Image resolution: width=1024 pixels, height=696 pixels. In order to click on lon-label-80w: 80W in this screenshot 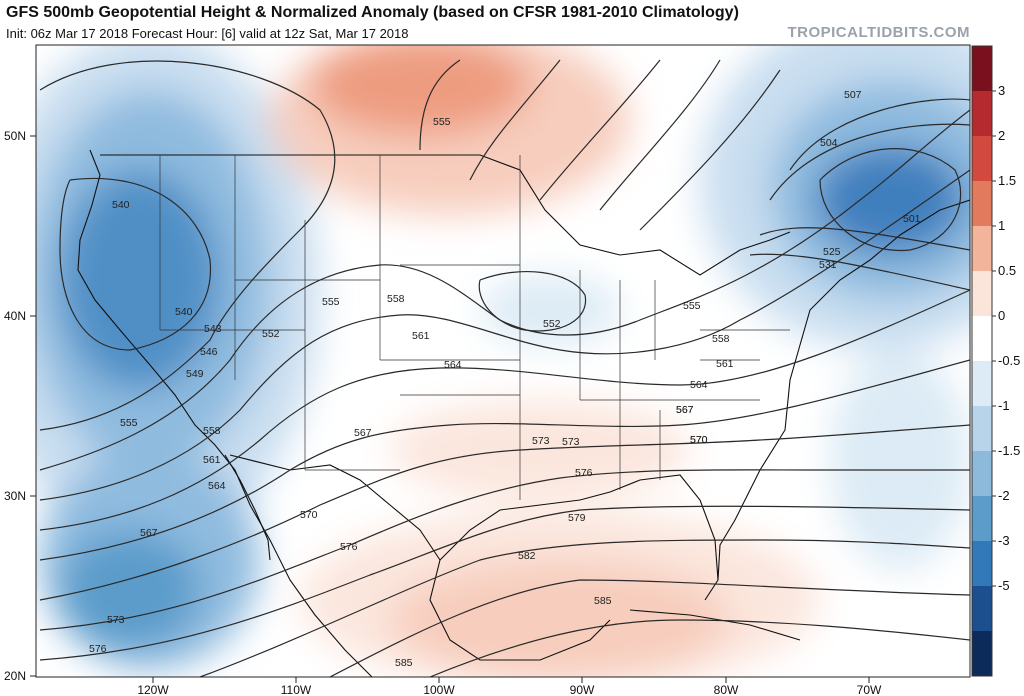, I will do `click(726, 689)`.